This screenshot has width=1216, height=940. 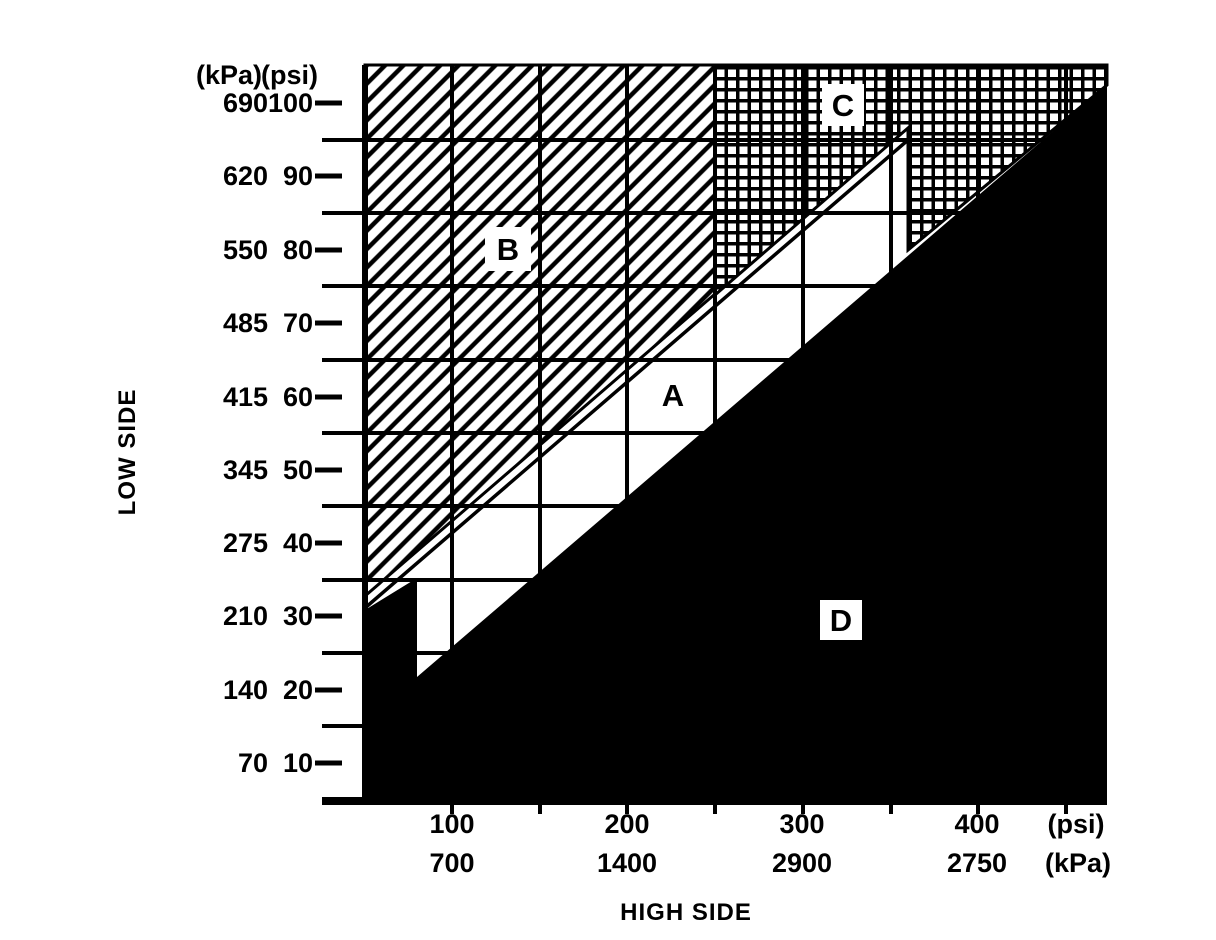 What do you see at coordinates (451, 863) in the screenshot?
I see `x-tick-kpa: 700` at bounding box center [451, 863].